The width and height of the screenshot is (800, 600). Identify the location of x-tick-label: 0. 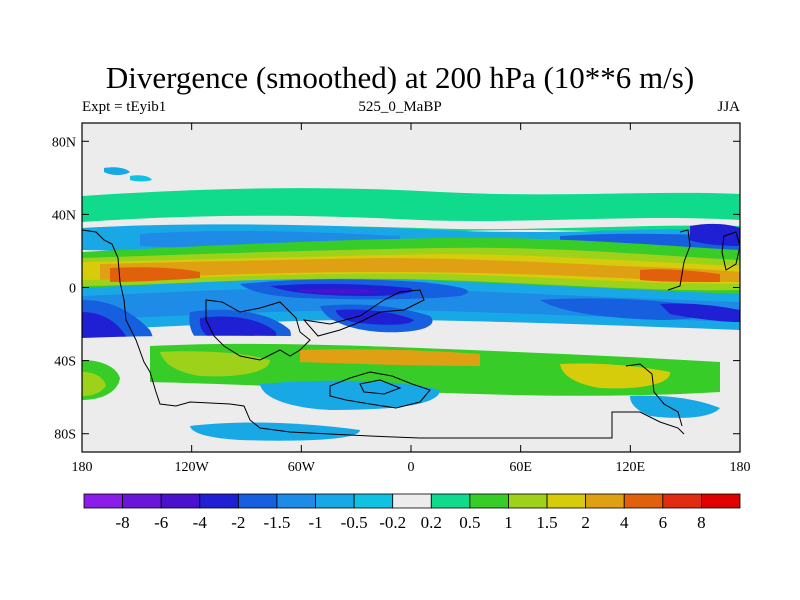
(411, 467).